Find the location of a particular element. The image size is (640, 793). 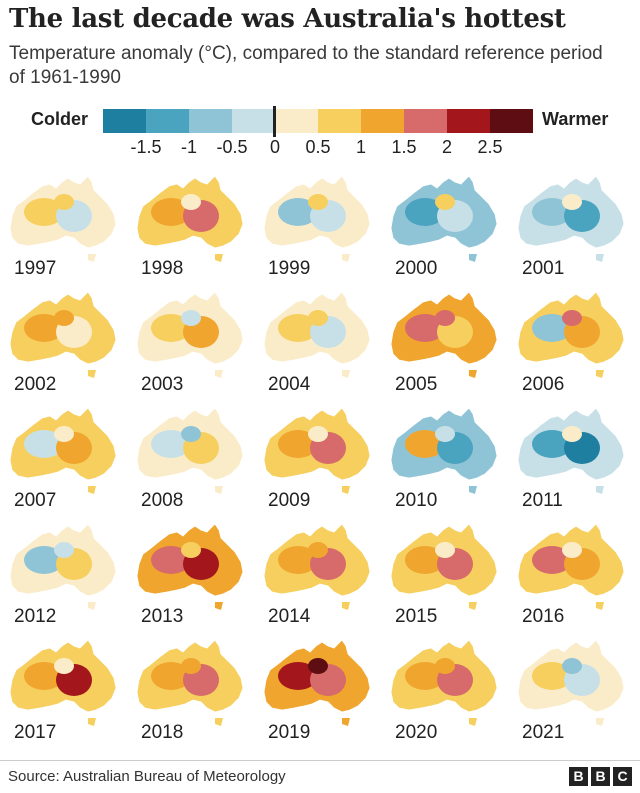

year-map-2003: 2003 is located at coordinates (192, 346).